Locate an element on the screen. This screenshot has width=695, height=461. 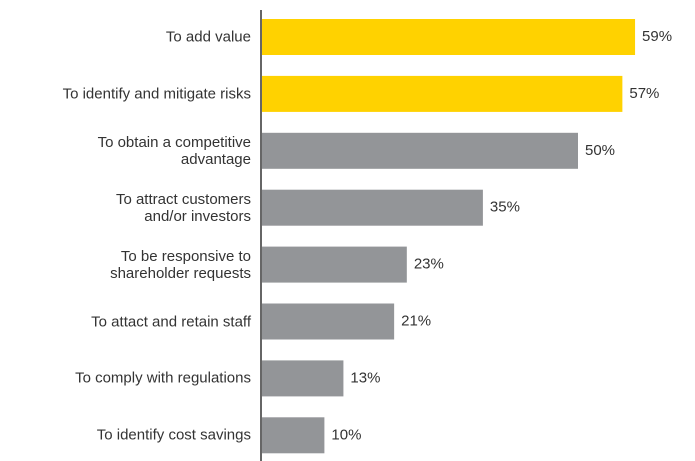
value-label: 59% is located at coordinates (657, 36).